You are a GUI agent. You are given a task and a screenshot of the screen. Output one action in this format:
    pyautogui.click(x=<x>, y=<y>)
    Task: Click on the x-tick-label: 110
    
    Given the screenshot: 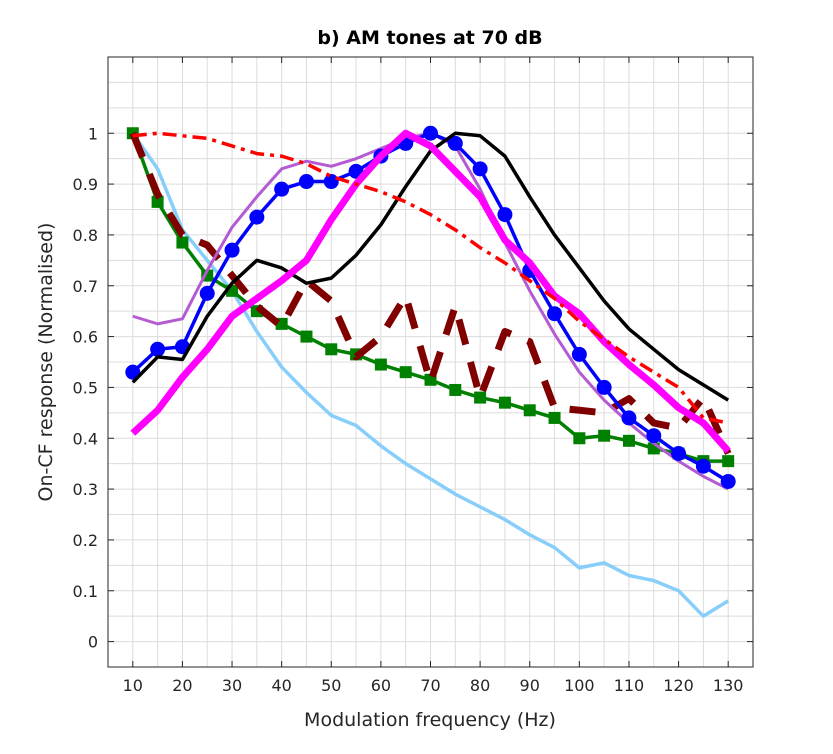 What is the action you would take?
    pyautogui.click(x=629, y=685)
    